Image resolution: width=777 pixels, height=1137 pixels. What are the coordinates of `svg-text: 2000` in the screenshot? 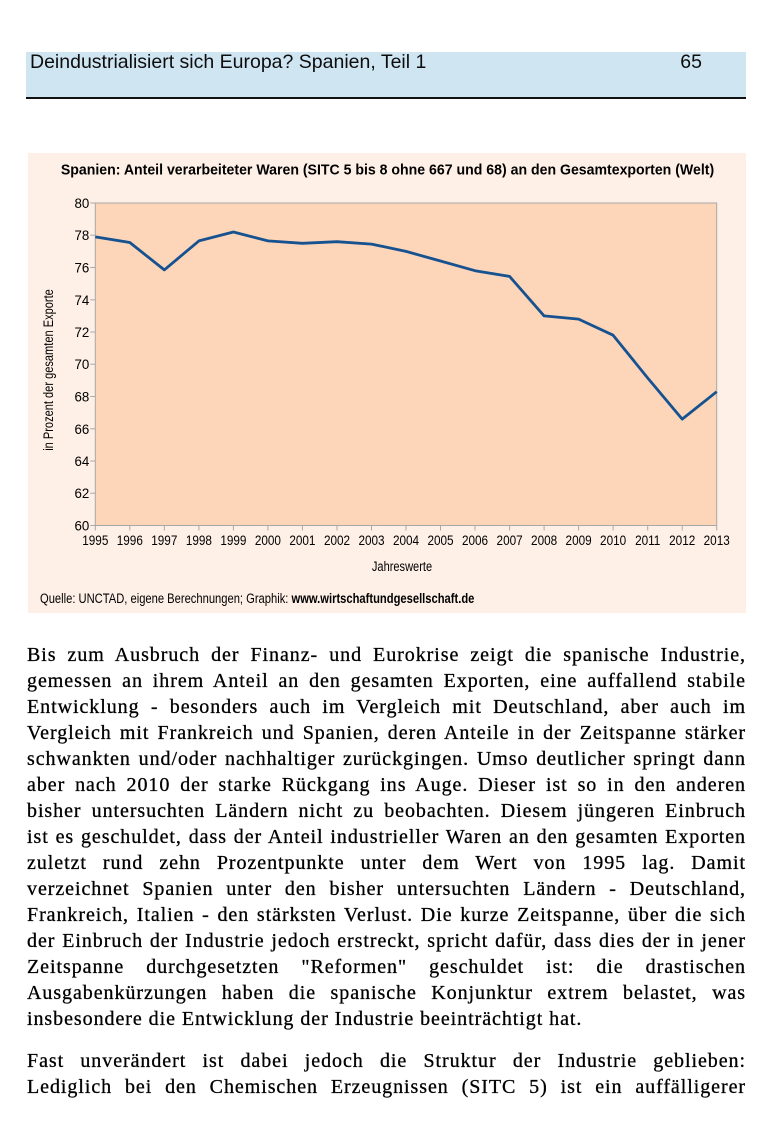 It's located at (268, 540).